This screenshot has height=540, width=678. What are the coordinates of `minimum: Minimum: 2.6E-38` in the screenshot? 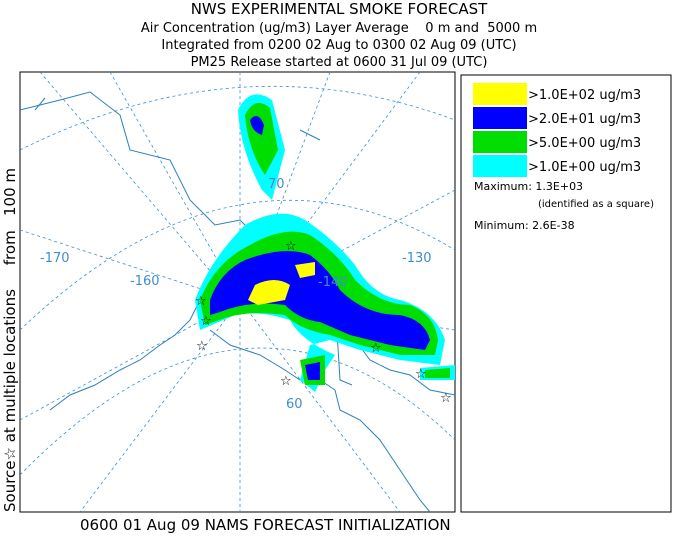 It's located at (524, 225).